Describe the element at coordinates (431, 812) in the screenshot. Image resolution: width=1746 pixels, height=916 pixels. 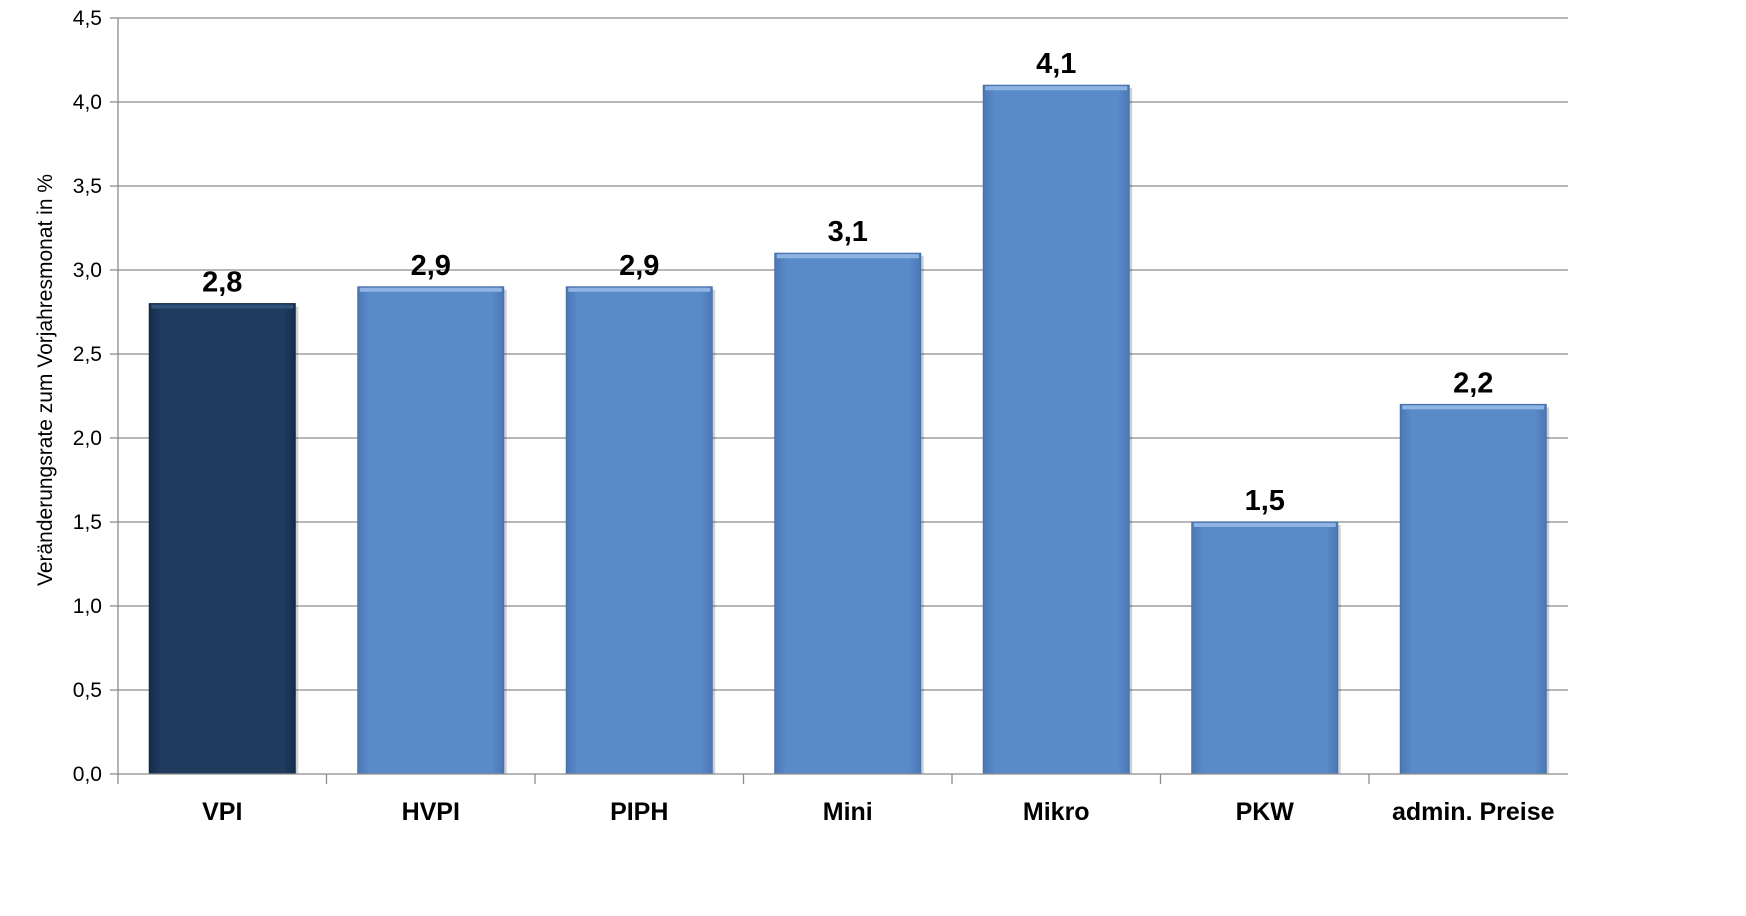
I see `category-label: HVPI` at that location.